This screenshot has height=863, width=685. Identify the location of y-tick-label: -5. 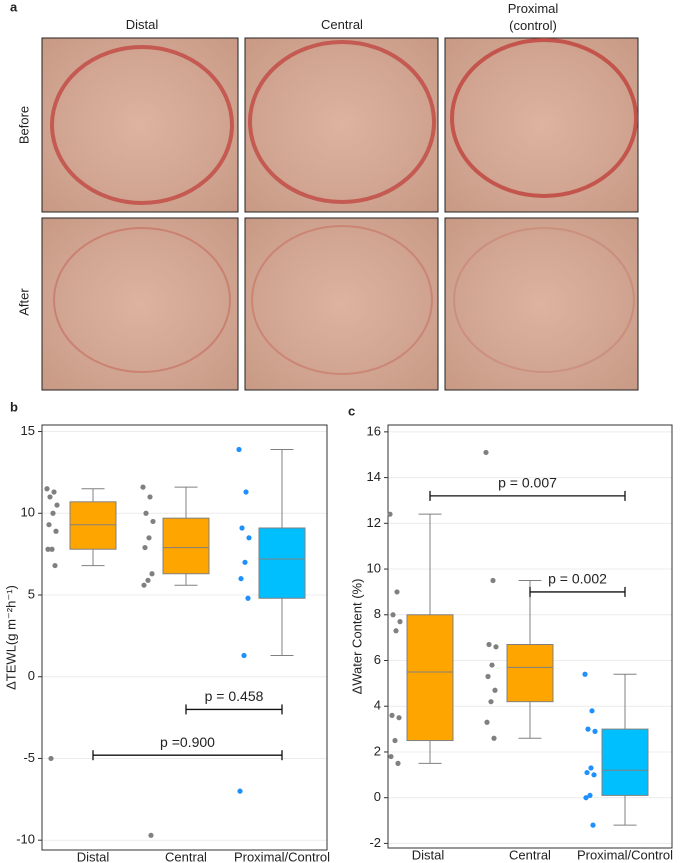
(29, 757).